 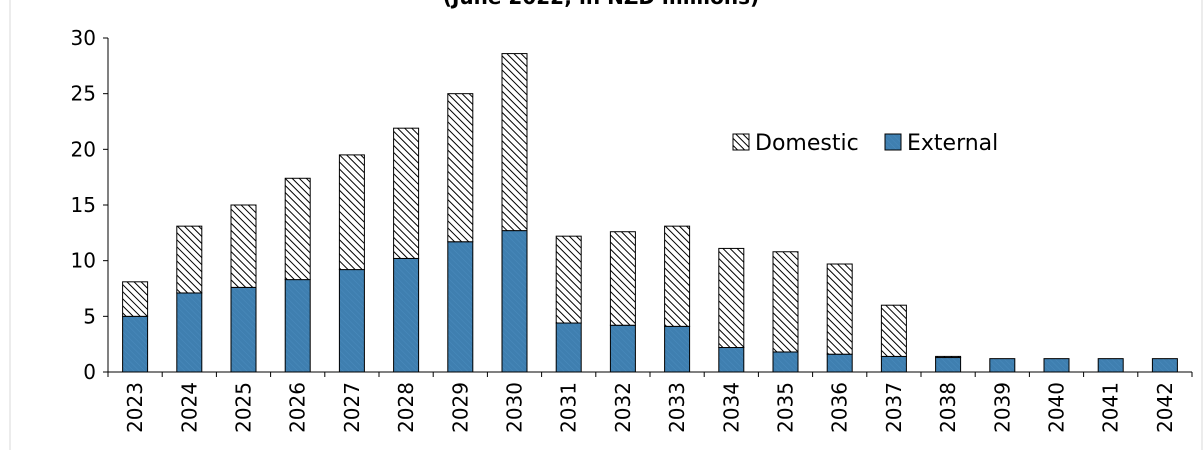 What do you see at coordinates (352, 407) in the screenshot?
I see `x-tick-label: 2027` at bounding box center [352, 407].